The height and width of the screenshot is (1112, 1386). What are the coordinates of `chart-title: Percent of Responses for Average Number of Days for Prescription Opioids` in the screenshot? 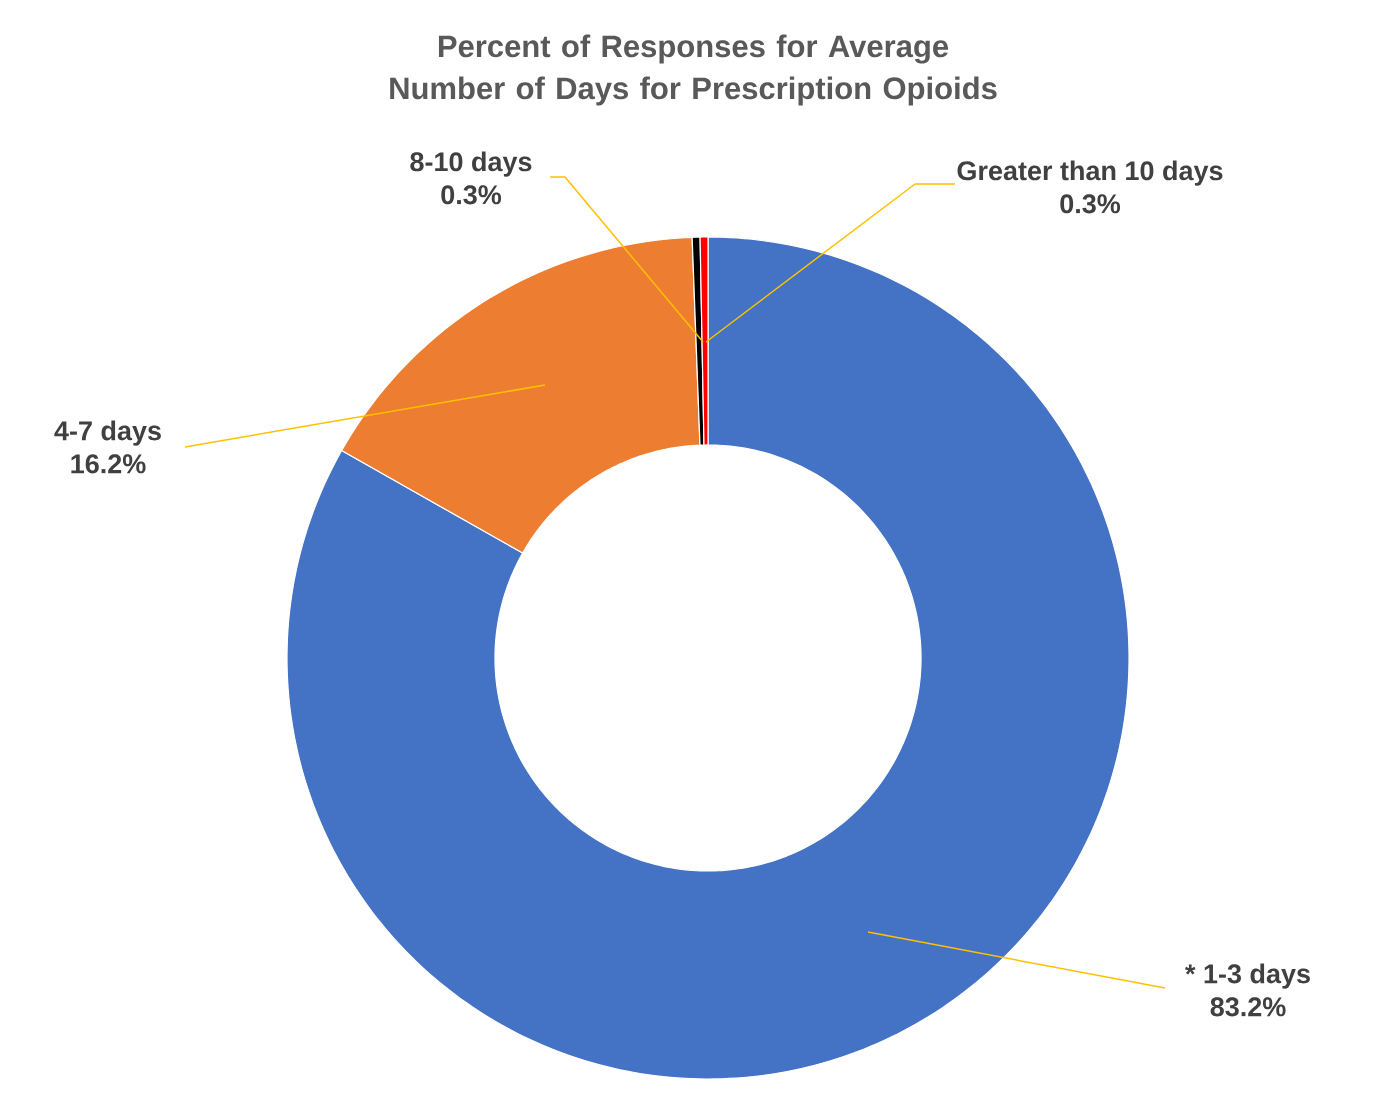 It's located at (693, 70).